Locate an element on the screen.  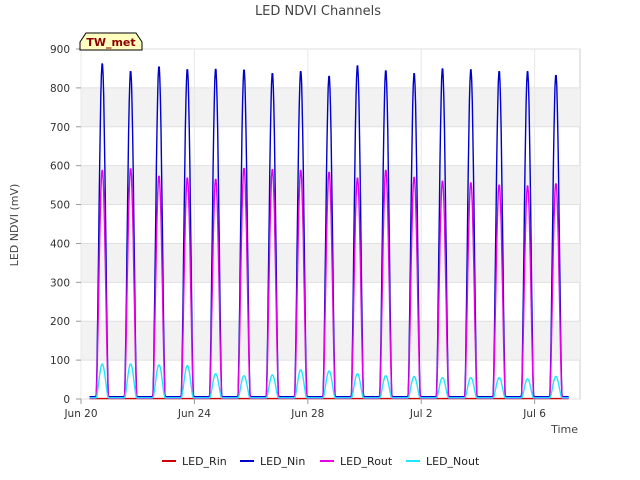
x-tick-label: Jul 2 is located at coordinates (421, 414).